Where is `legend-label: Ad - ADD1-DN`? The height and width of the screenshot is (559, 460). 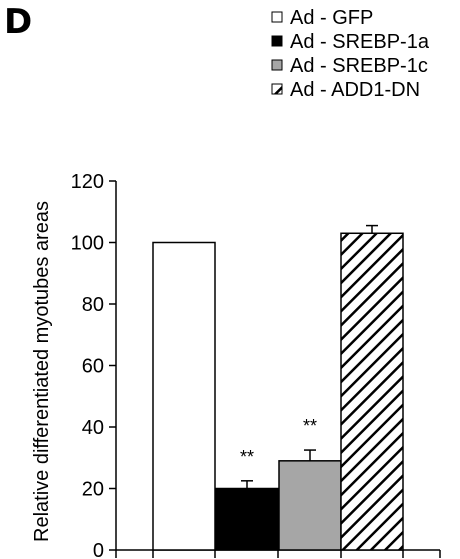 legend-label: Ad - ADD1-DN is located at coordinates (355, 90).